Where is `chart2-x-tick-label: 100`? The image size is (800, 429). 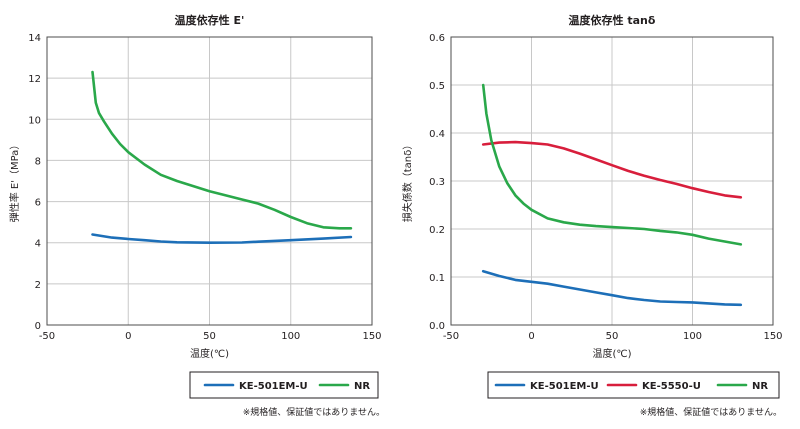 chart2-x-tick-label: 100 is located at coordinates (692, 336).